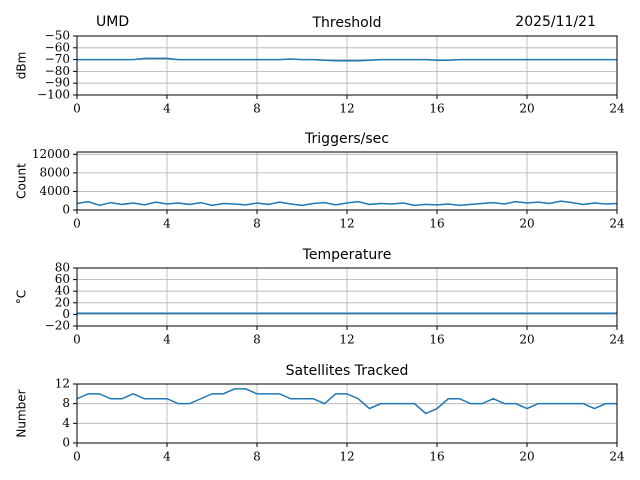 Image resolution: width=640 pixels, height=480 pixels. I want to click on y-axis-label: Count, so click(22, 181).